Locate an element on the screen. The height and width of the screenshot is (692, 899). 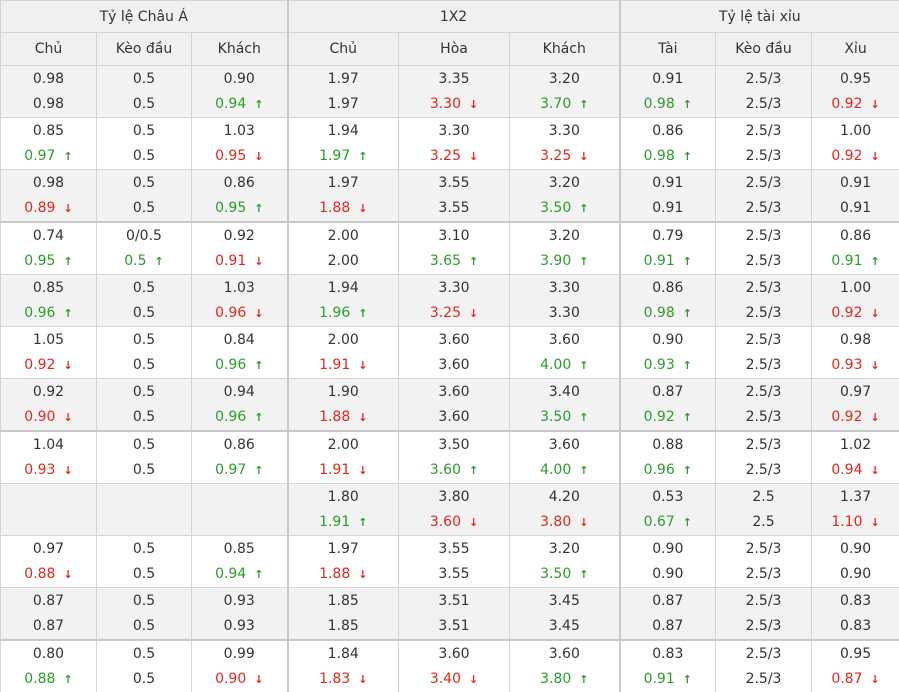
odds-value-bottom: 3.50↑ is located at coordinates (564, 208).